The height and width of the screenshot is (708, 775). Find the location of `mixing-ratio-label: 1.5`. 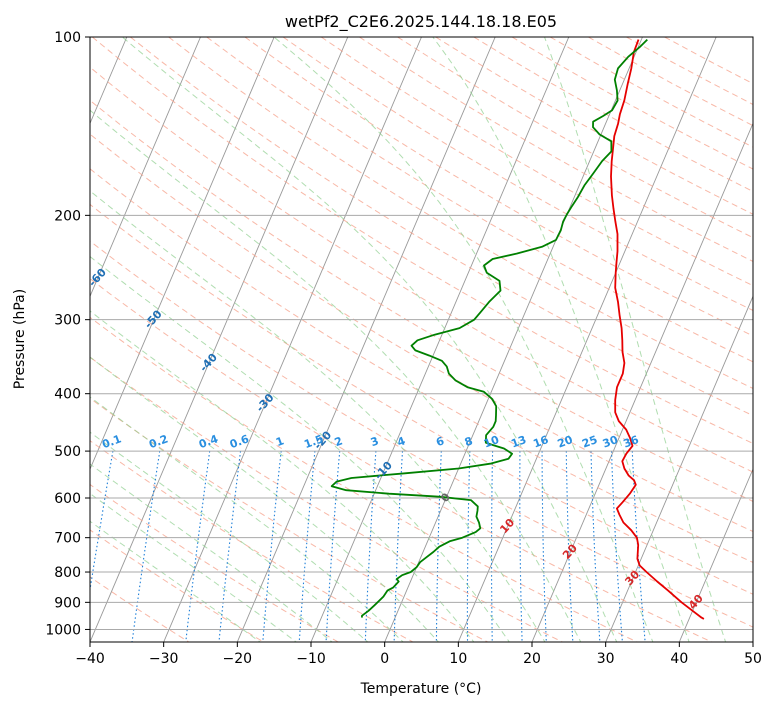

mixing-ratio-label: 1.5 is located at coordinates (313, 441).